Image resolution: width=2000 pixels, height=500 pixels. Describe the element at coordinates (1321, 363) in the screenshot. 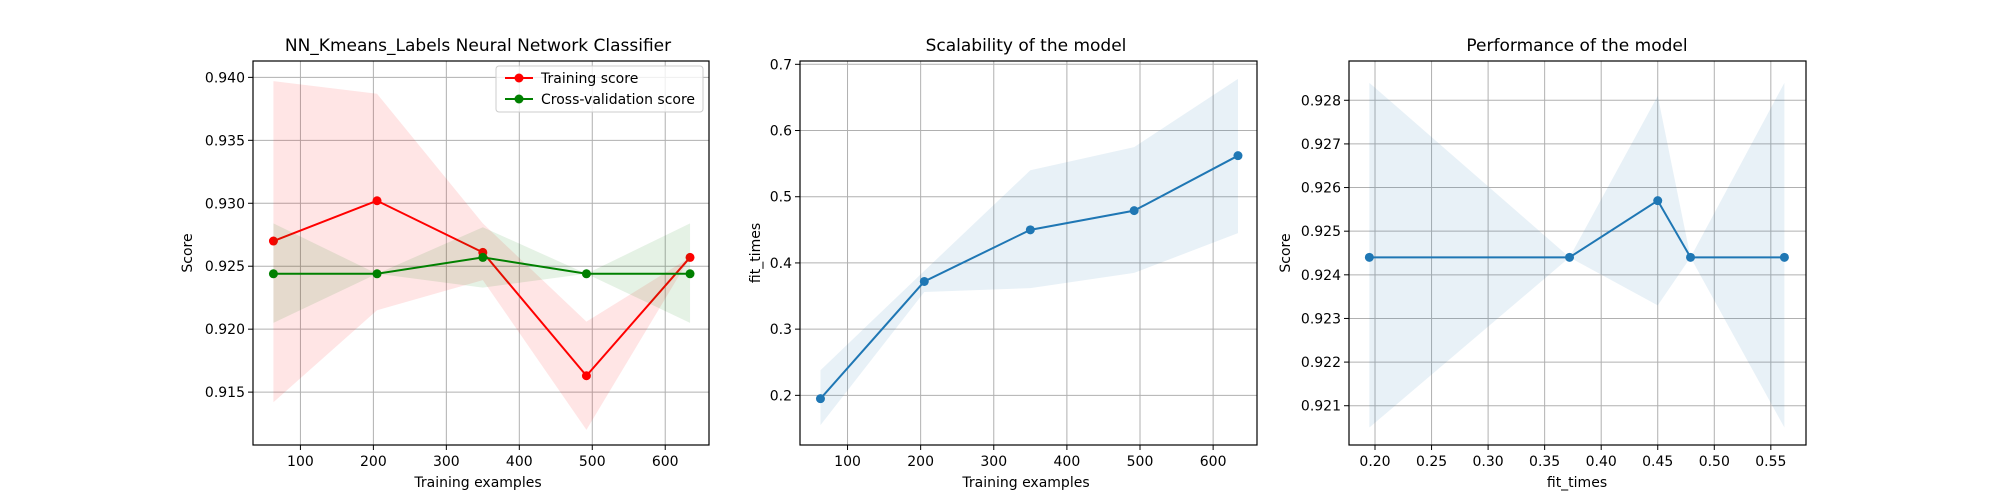

I see `y-tick-label: 0.922` at that location.